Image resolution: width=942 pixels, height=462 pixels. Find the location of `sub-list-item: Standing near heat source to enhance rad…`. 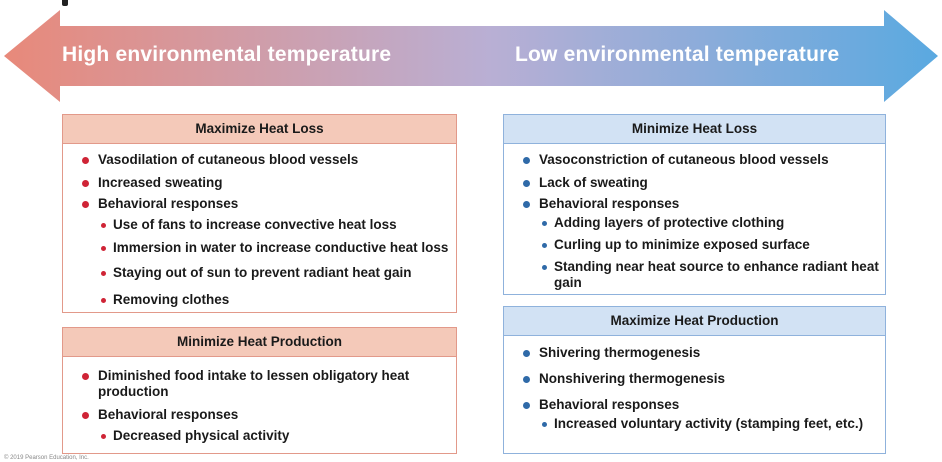

sub-list-item: Standing near heat source to enhance rad… is located at coordinates (710, 275).